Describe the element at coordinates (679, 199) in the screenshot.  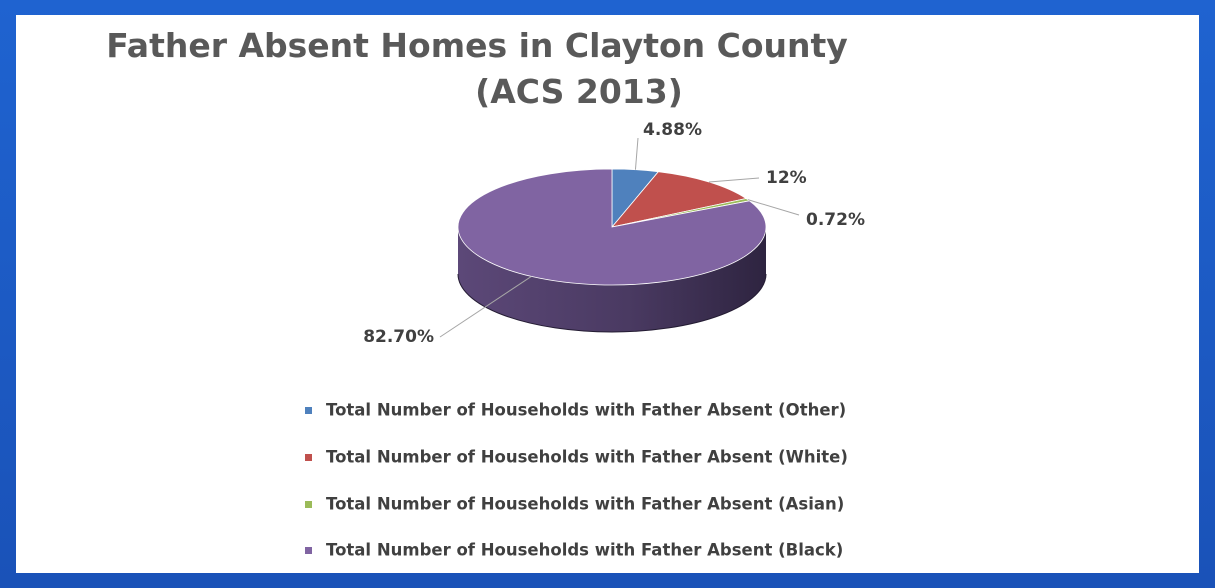
I see `pie-slice-white` at that location.